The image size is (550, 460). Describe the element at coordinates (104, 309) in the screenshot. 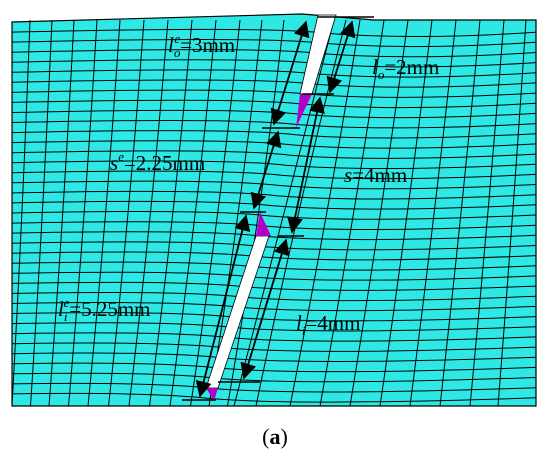

I see `label-li-e: lie=5.25mm` at that location.